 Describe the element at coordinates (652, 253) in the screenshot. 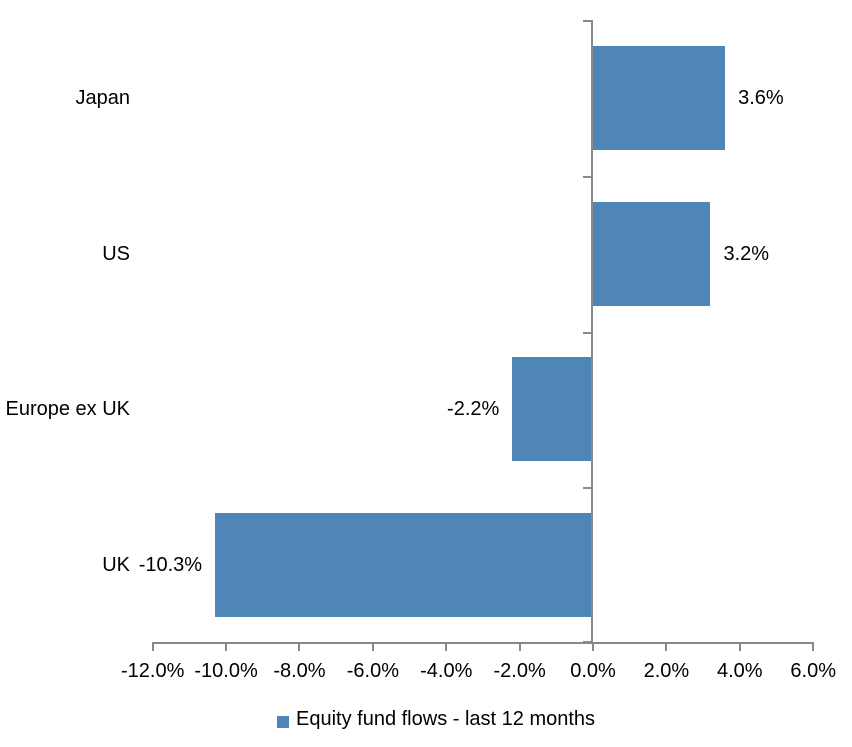

I see `bar-us` at that location.